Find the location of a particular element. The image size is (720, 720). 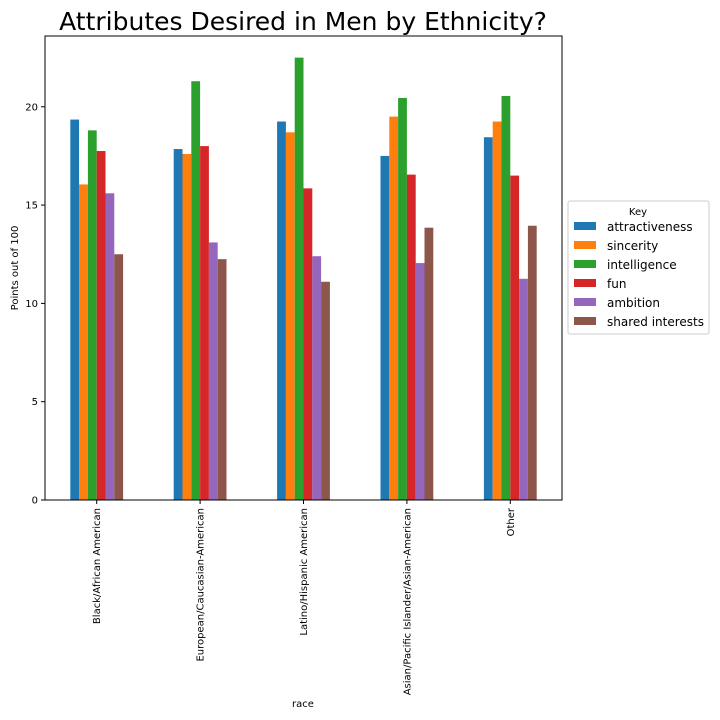

legend-title: Key is located at coordinates (638, 212).